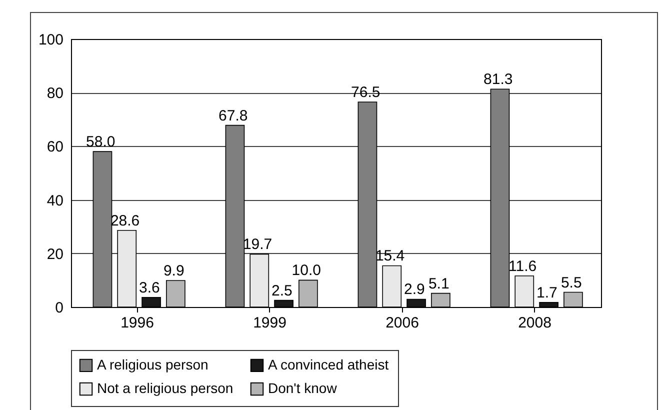 The width and height of the screenshot is (665, 410). Describe the element at coordinates (547, 293) in the screenshot. I see `data-label: 1.7` at that location.